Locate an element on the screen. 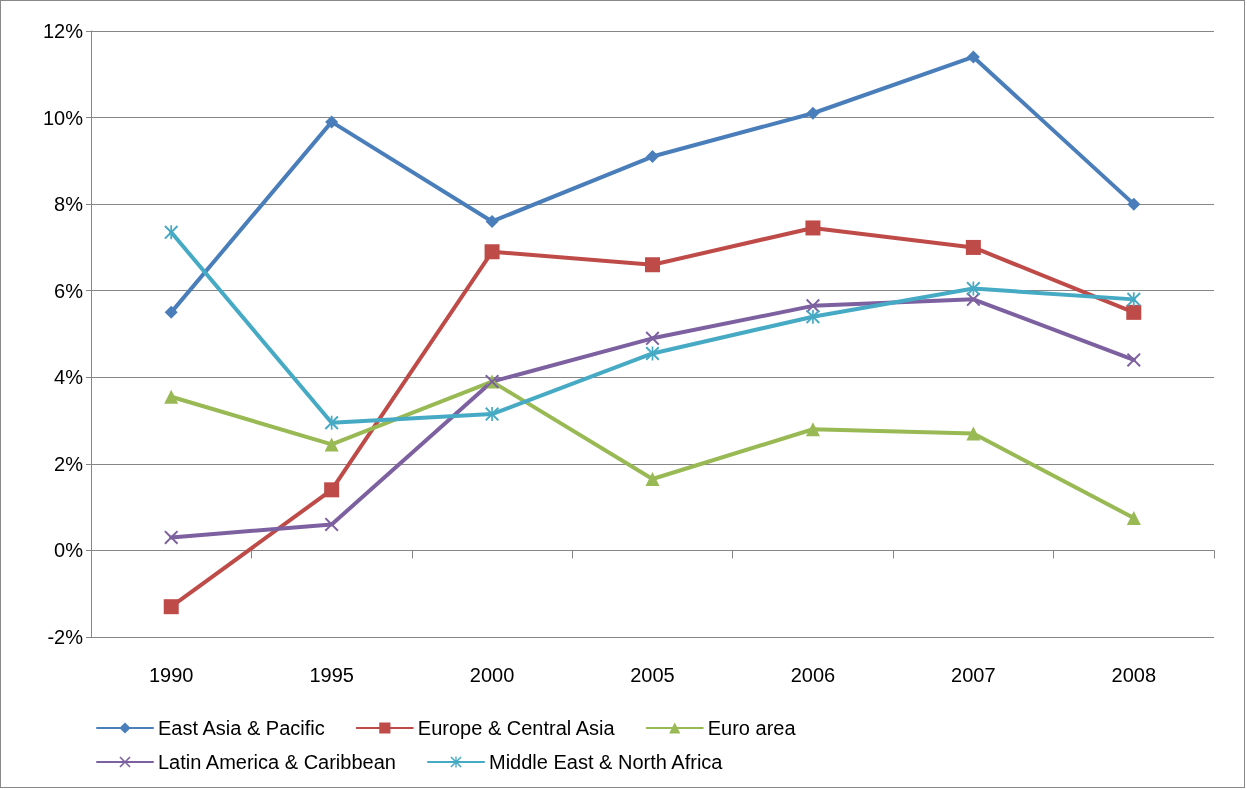 The width and height of the screenshot is (1247, 790). legend-label: Middle East & North Africa is located at coordinates (606, 762).